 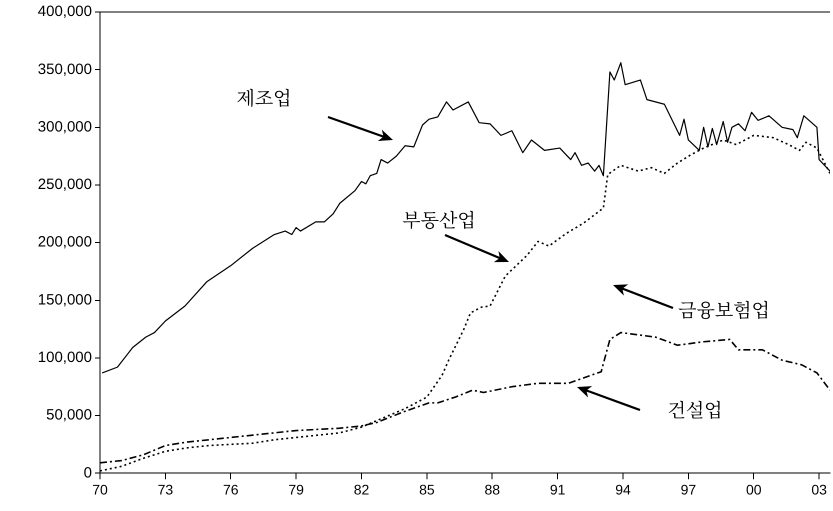 I want to click on x-tick-label: 73, so click(x=166, y=489).